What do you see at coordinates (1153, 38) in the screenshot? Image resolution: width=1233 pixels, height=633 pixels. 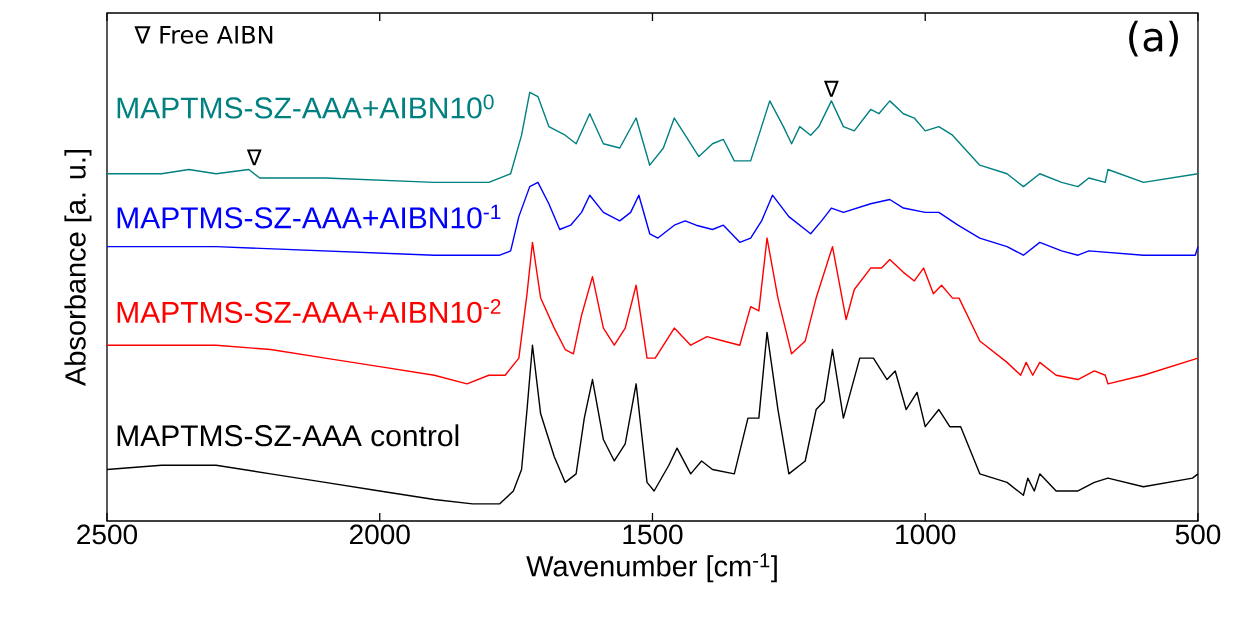 I see `text: (a)` at bounding box center [1153, 38].